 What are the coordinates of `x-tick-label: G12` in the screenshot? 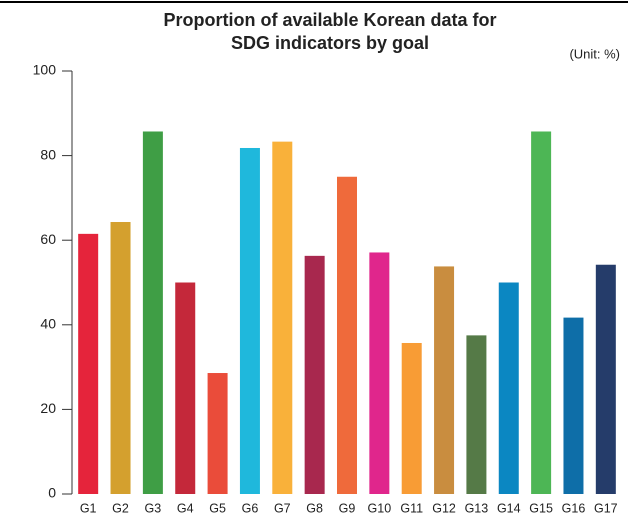 It's located at (444, 508).